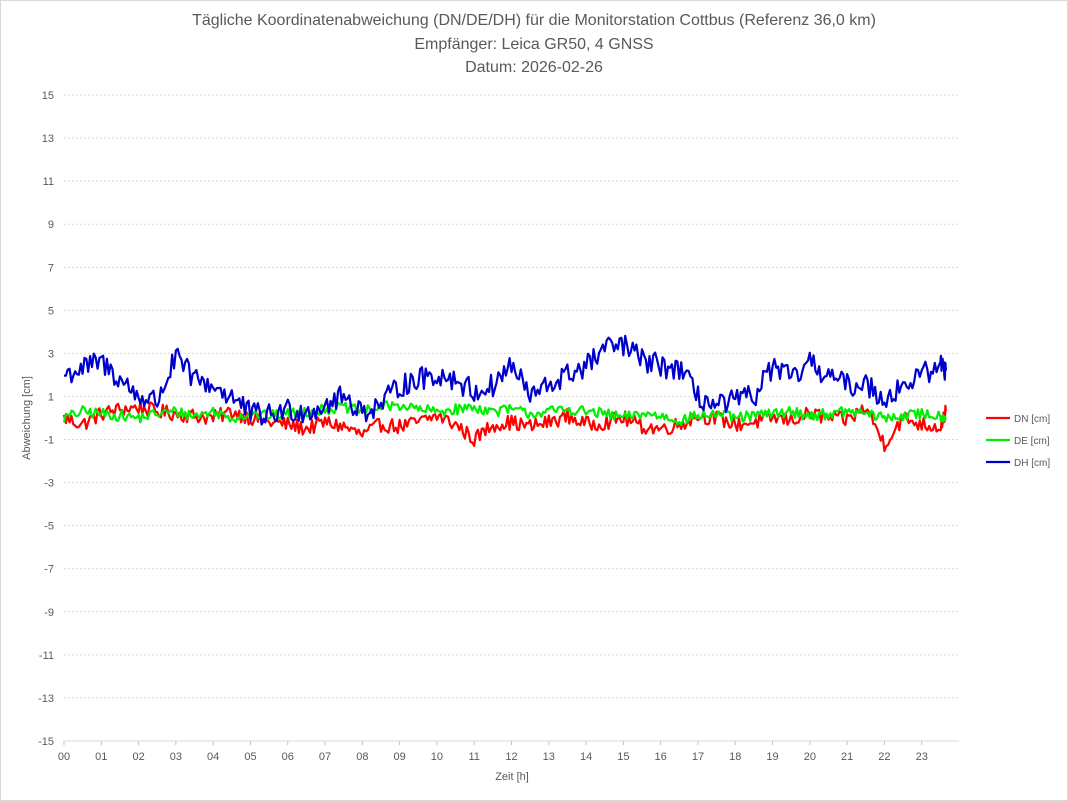  Describe the element at coordinates (400, 757) in the screenshot. I see `x-tick-label: 09` at that location.